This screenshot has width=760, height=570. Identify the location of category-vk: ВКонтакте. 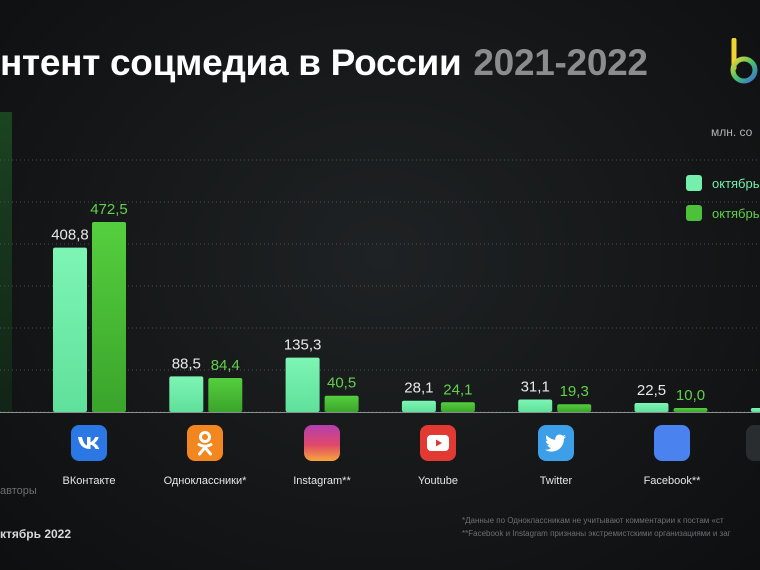
(89, 456).